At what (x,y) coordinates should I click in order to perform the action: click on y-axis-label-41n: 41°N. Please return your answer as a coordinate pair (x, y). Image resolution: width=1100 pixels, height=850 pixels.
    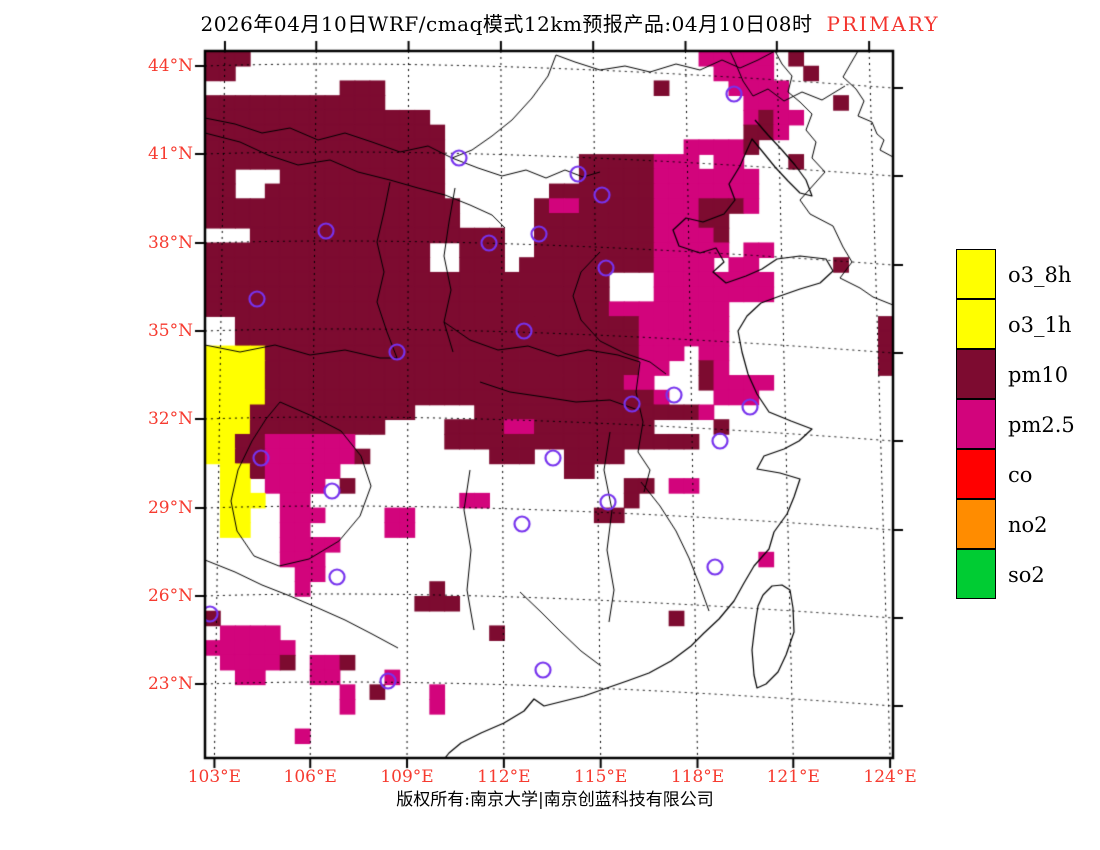
    Looking at the image, I should click on (170, 154).